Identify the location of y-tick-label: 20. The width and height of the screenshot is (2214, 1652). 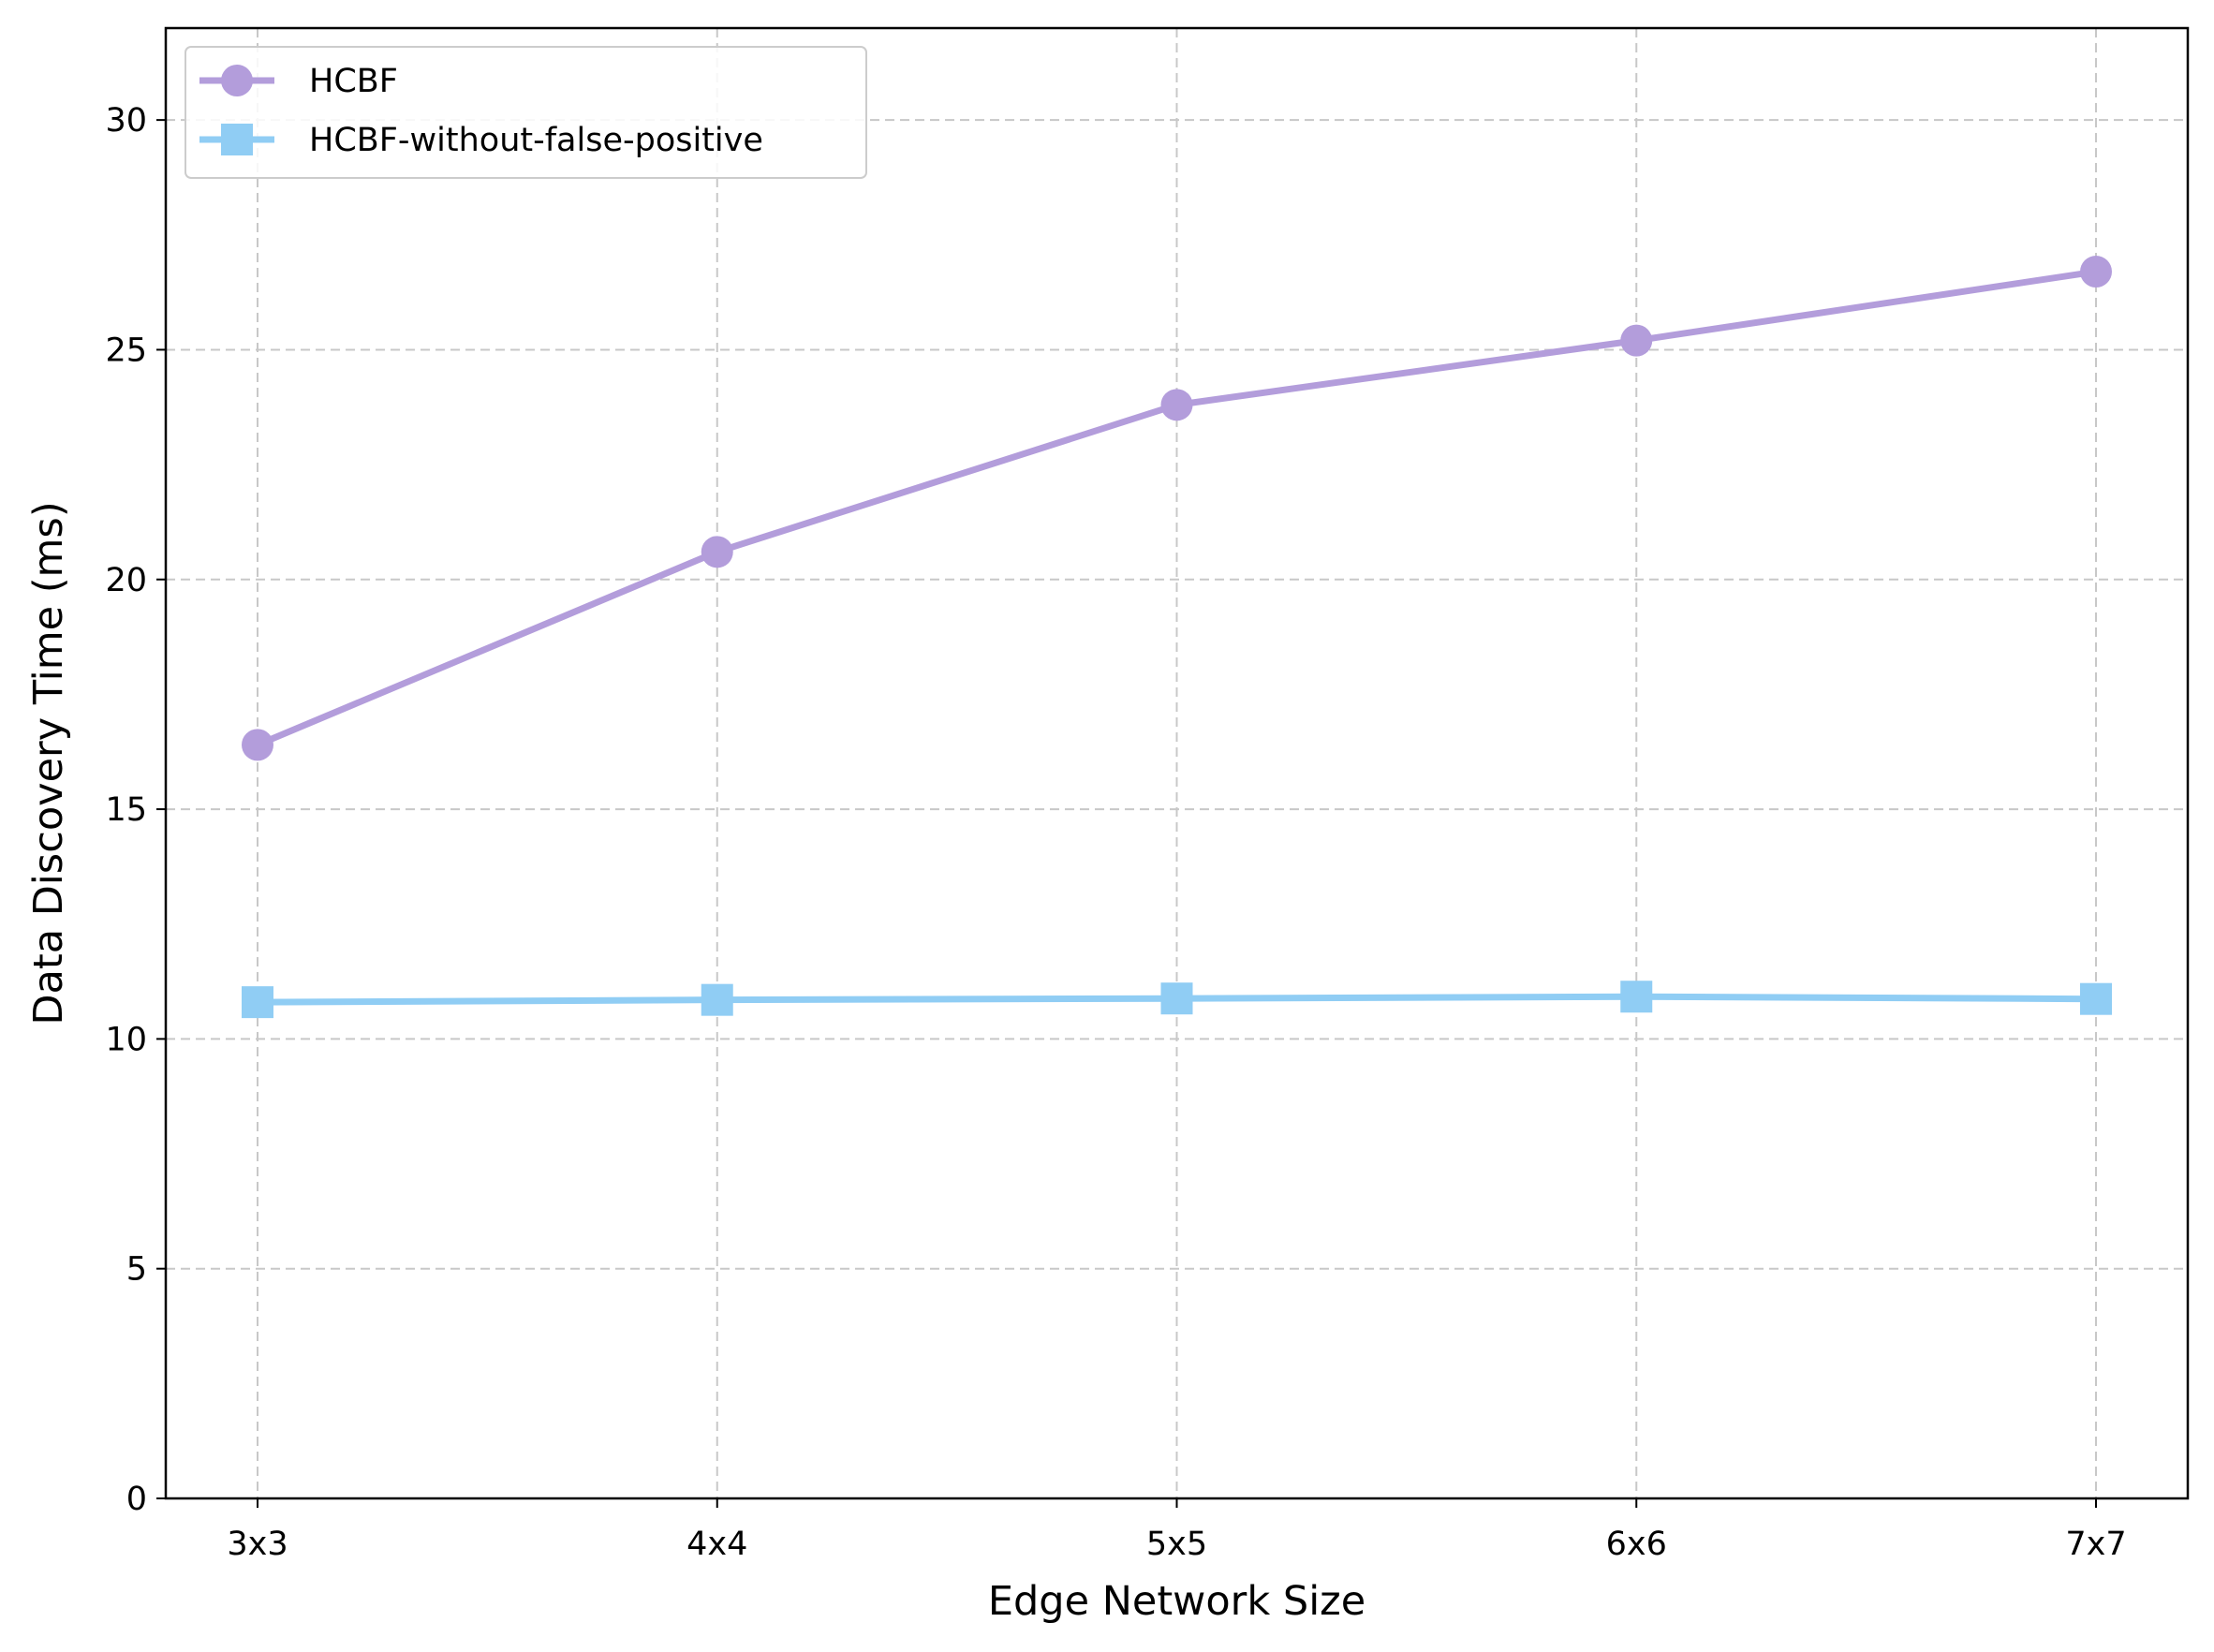
(126, 581).